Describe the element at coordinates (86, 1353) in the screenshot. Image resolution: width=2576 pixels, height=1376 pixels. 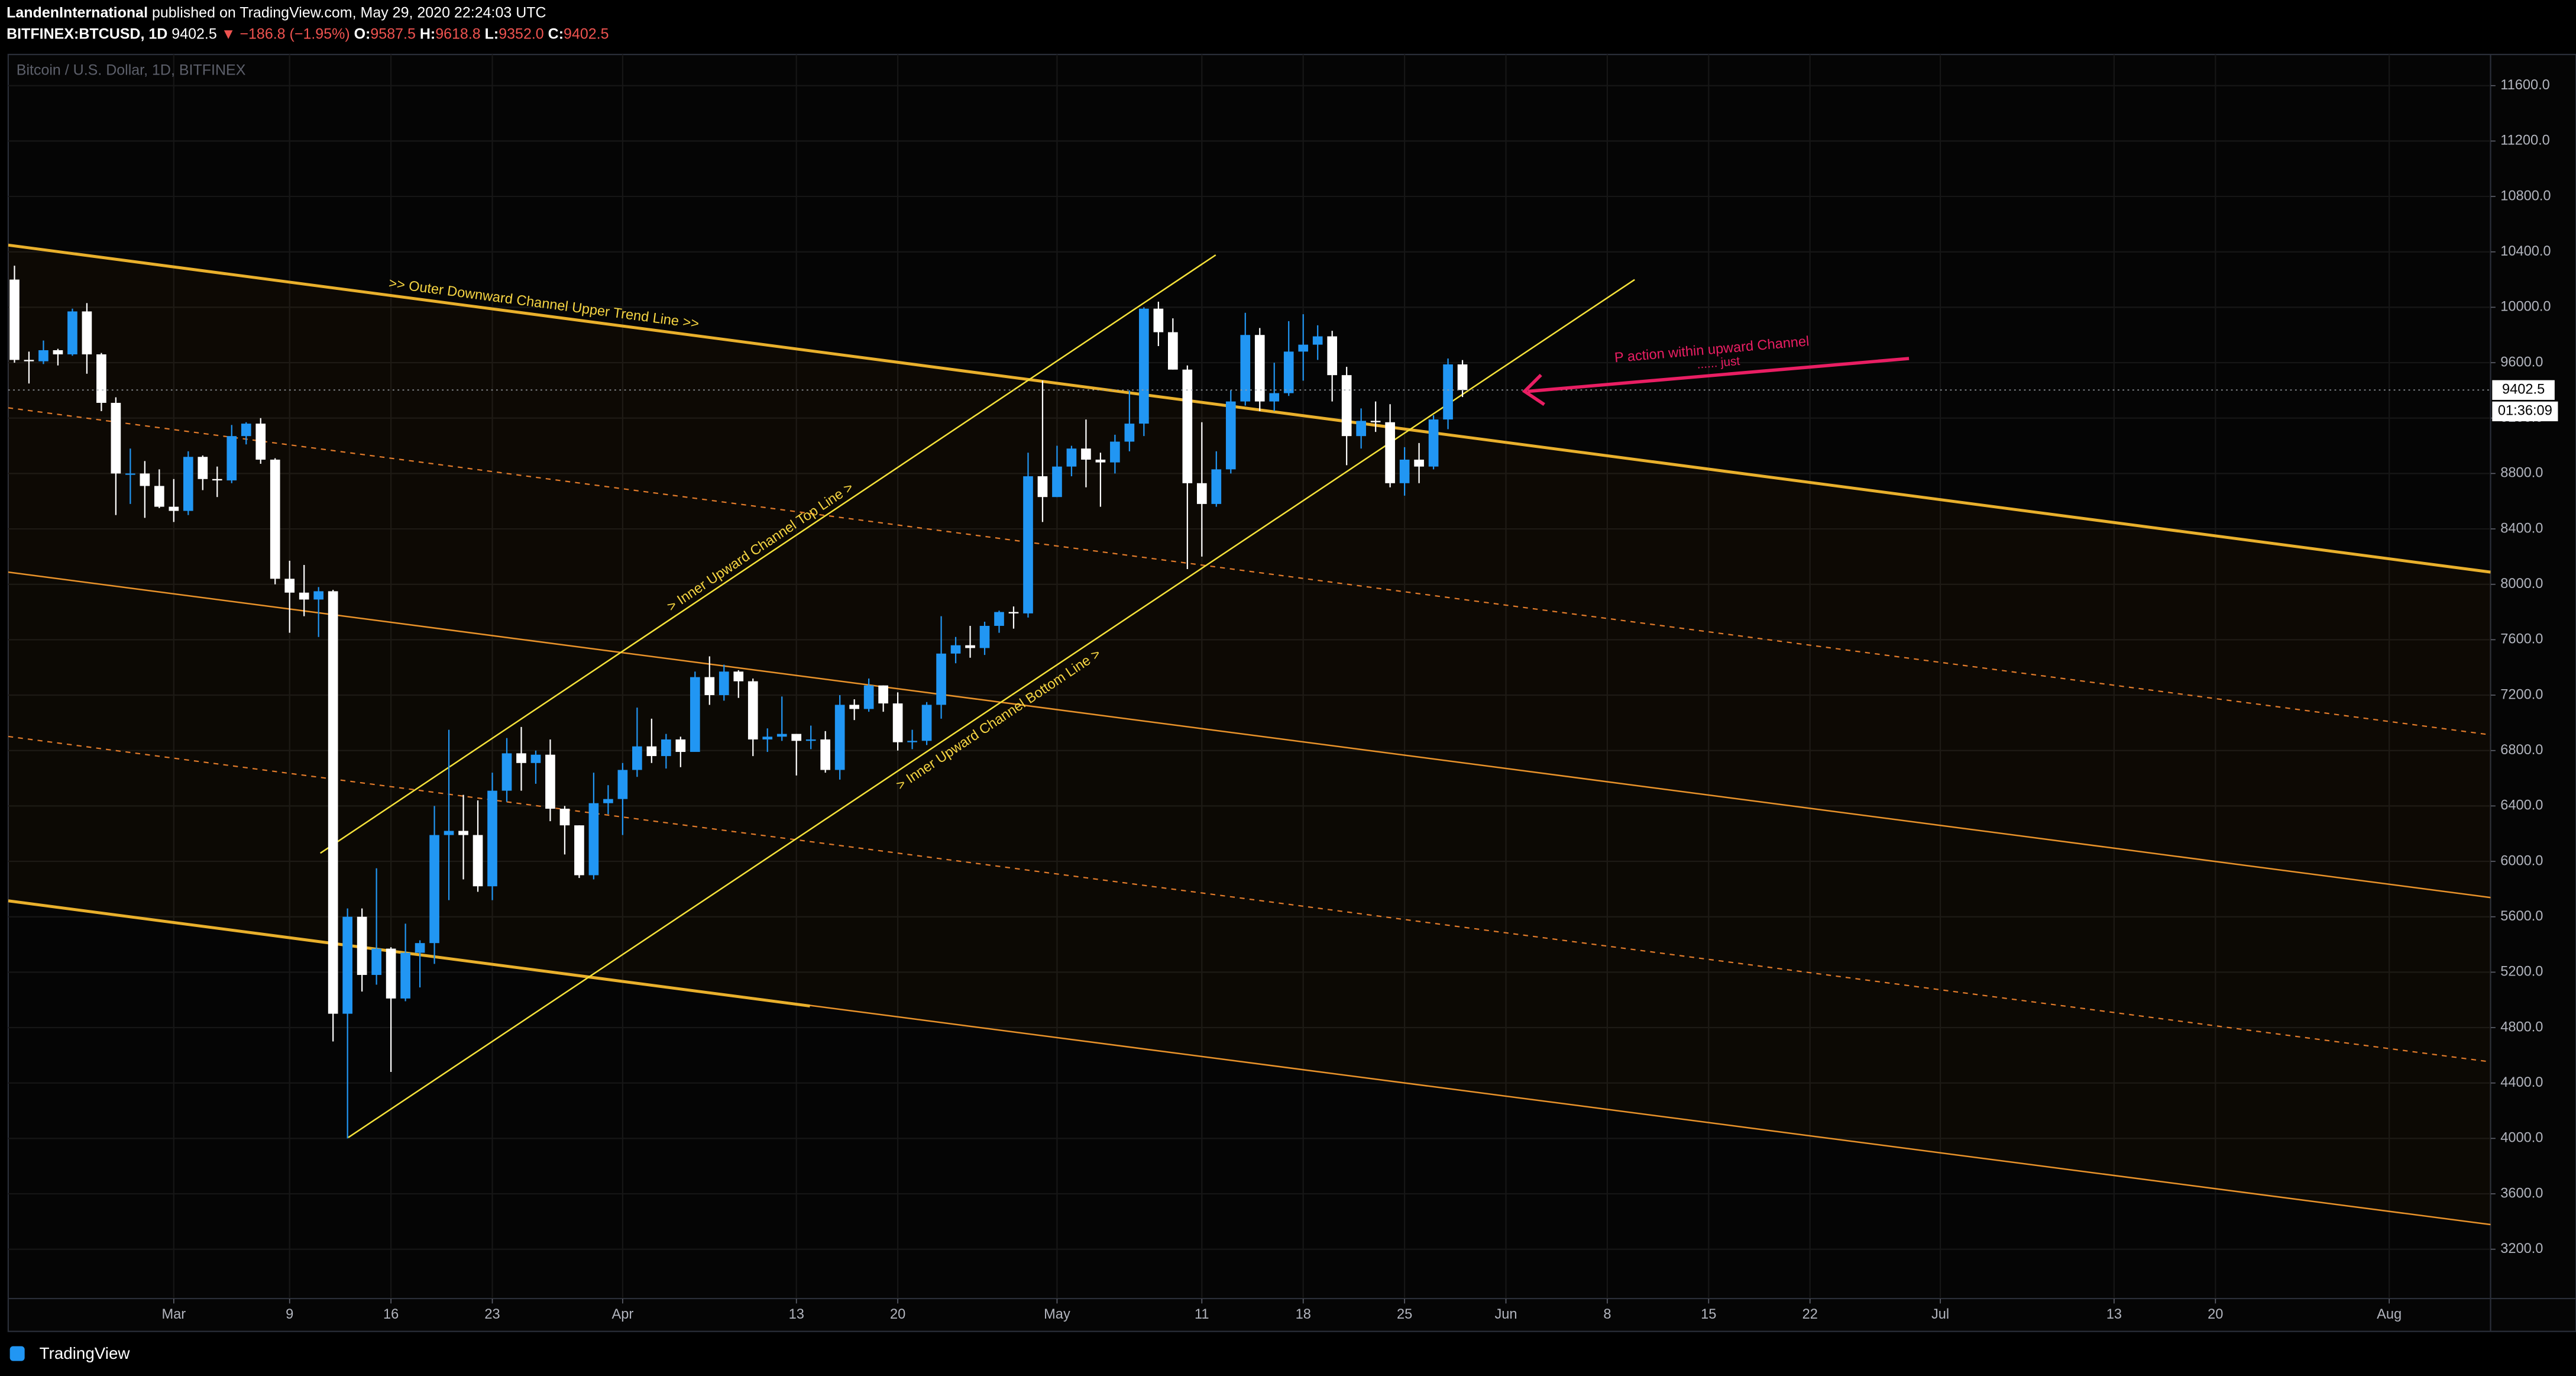
I see `brand: TradingView` at that location.